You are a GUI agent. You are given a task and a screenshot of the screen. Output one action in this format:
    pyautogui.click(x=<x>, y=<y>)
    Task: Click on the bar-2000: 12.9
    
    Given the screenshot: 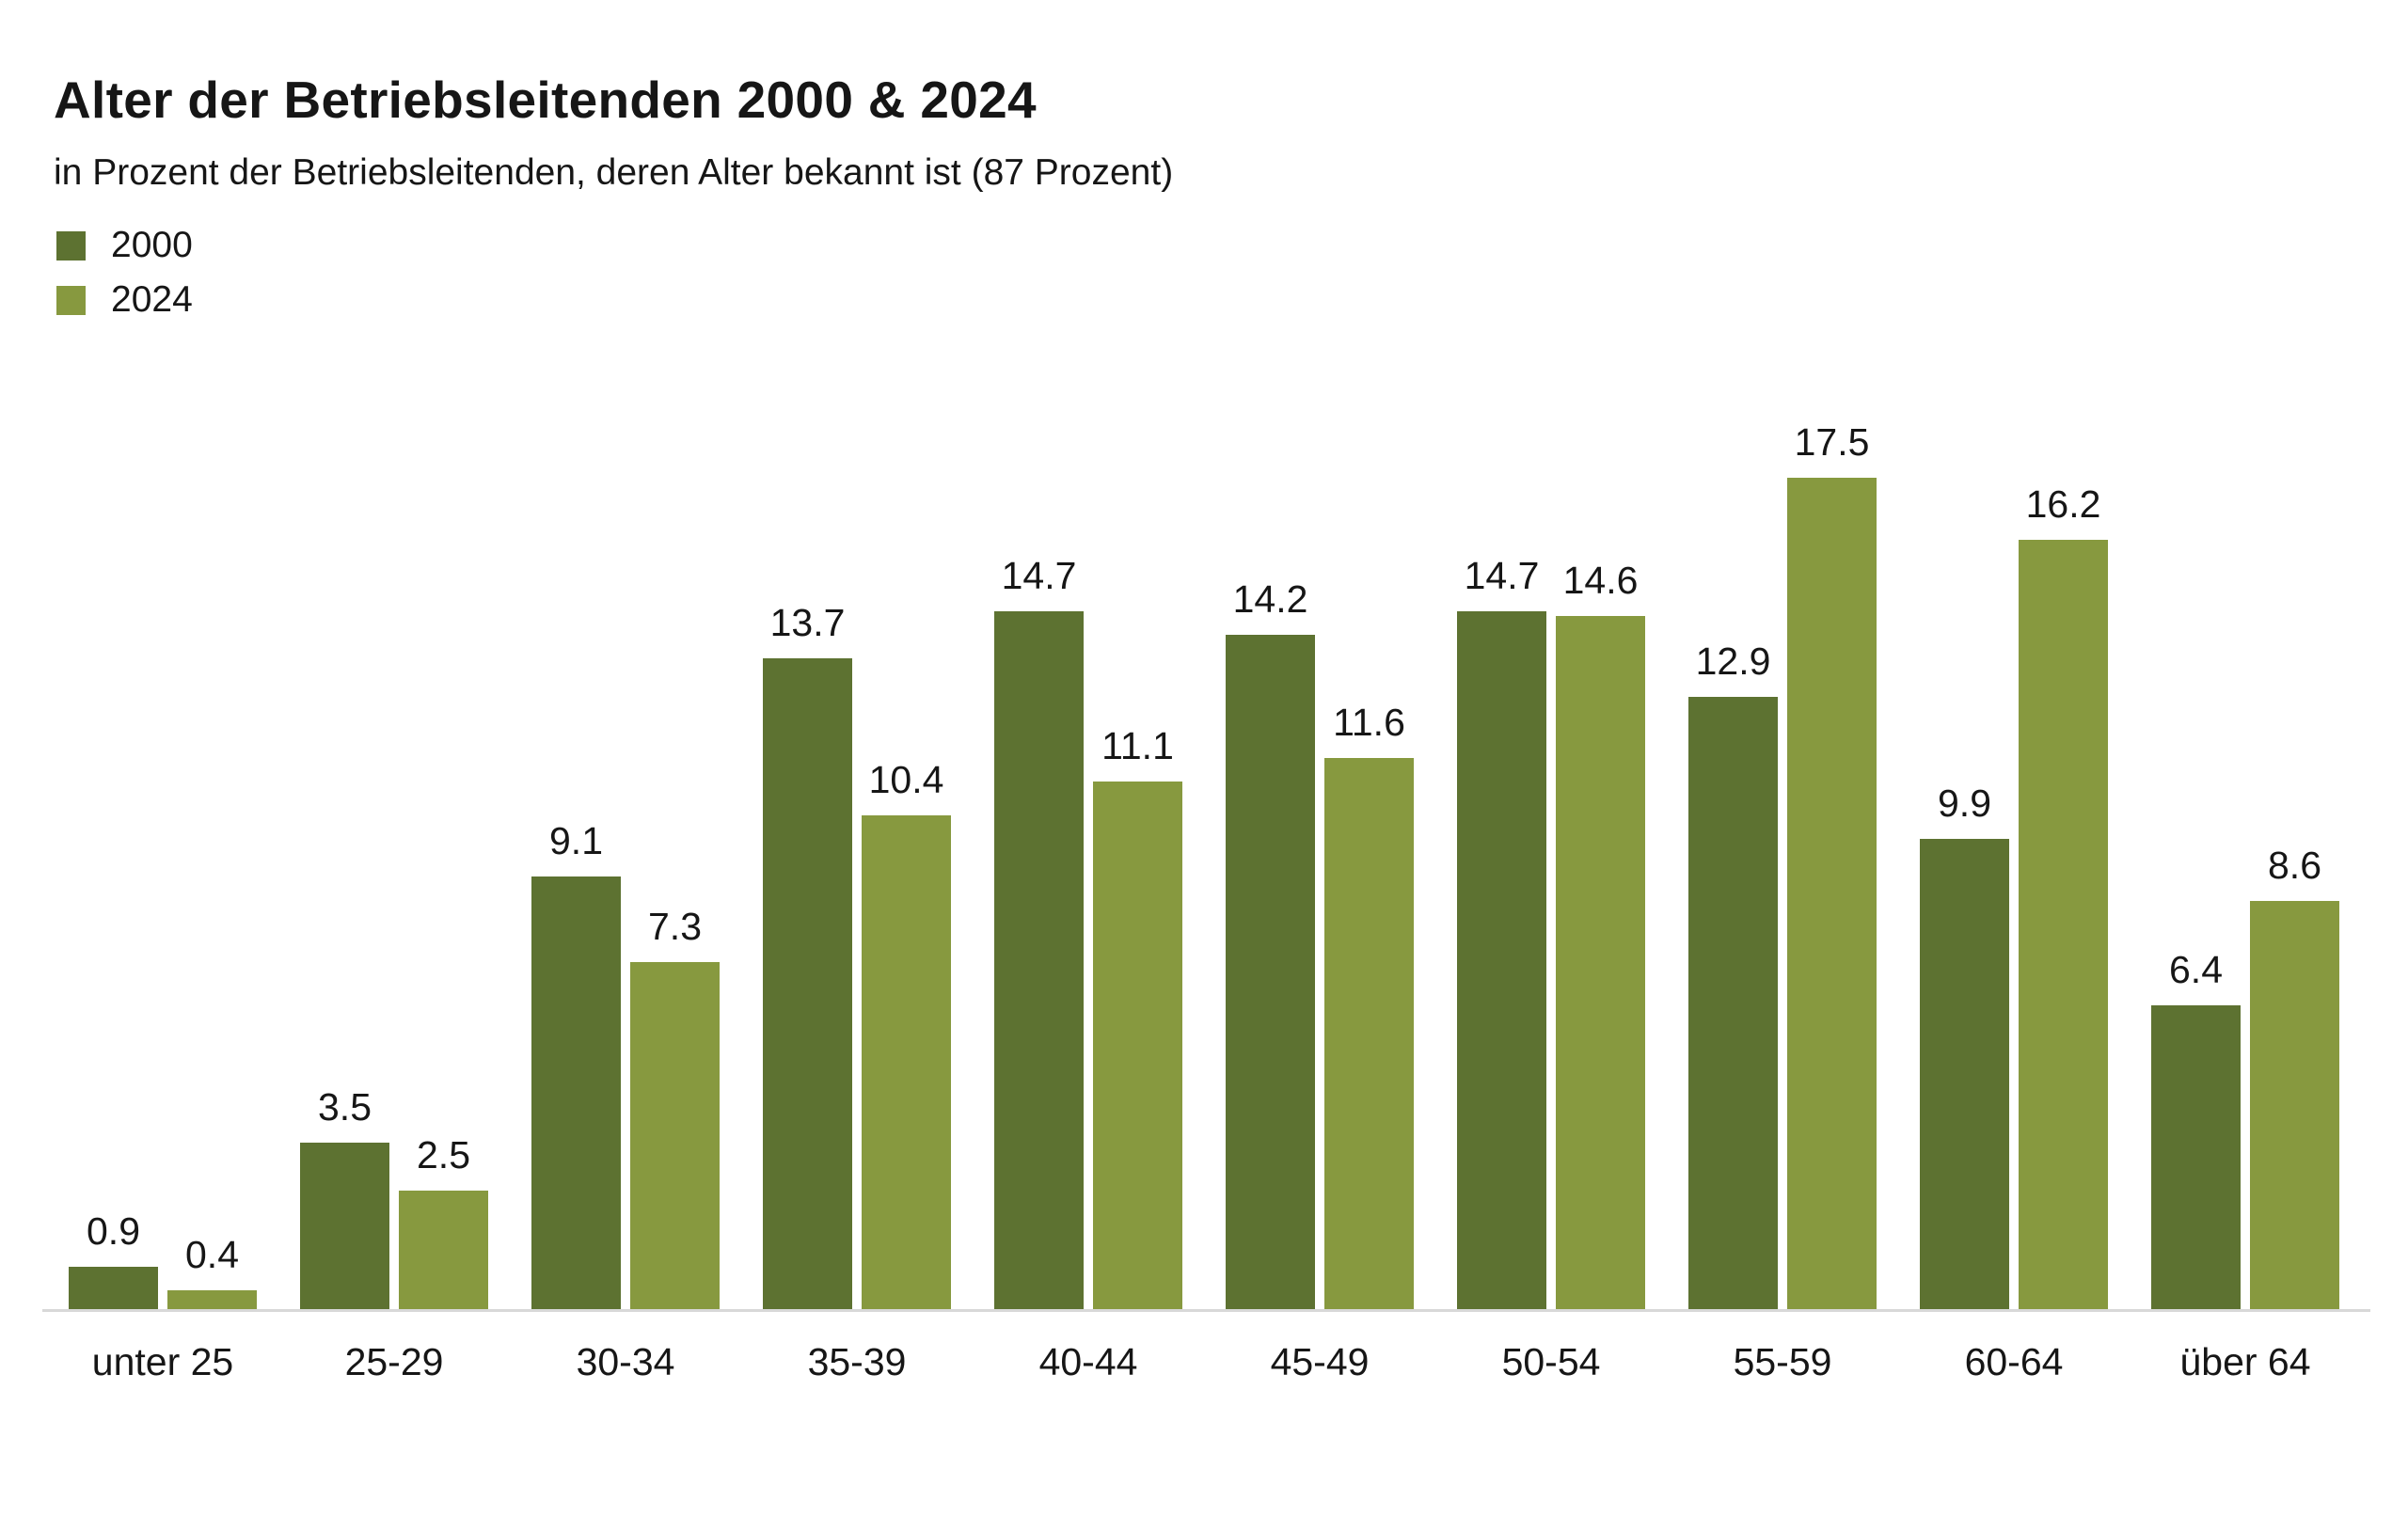 What is the action you would take?
    pyautogui.click(x=1733, y=974)
    